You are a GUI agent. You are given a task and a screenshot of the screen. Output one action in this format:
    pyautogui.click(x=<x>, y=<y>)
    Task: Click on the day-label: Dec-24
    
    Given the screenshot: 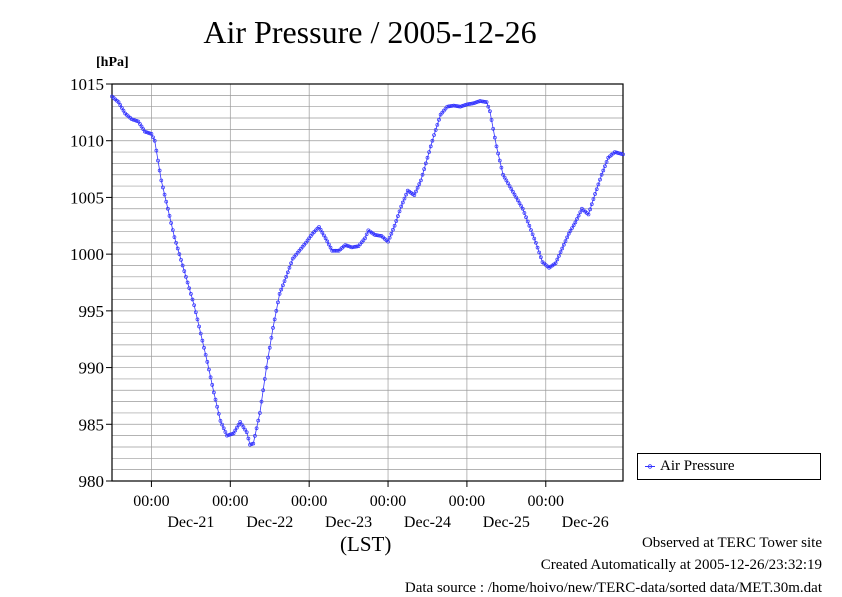 What is the action you would take?
    pyautogui.click(x=427, y=522)
    